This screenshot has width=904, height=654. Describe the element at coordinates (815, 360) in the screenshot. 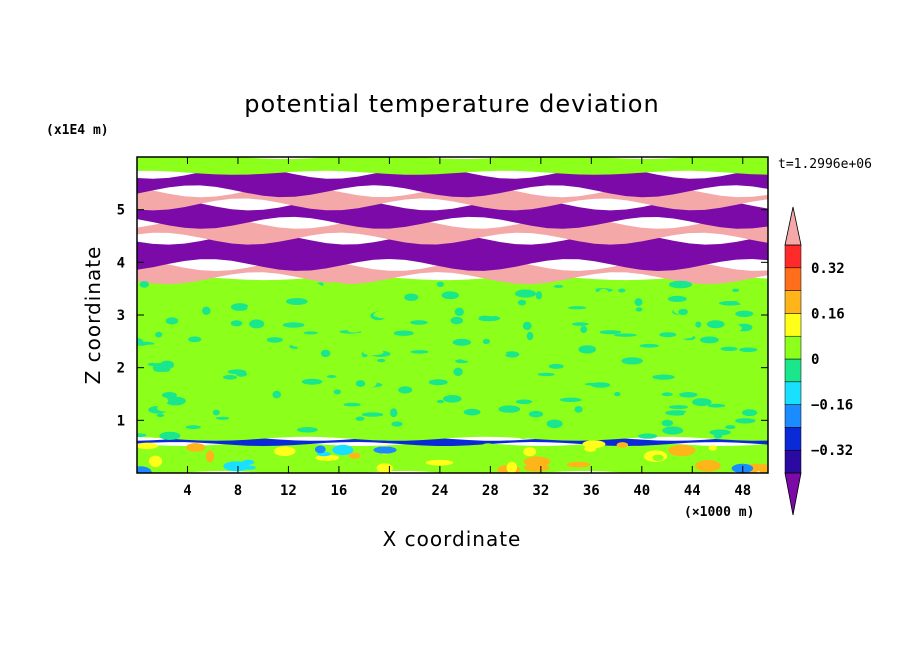

I see `colorbar-tick-label: 0` at that location.